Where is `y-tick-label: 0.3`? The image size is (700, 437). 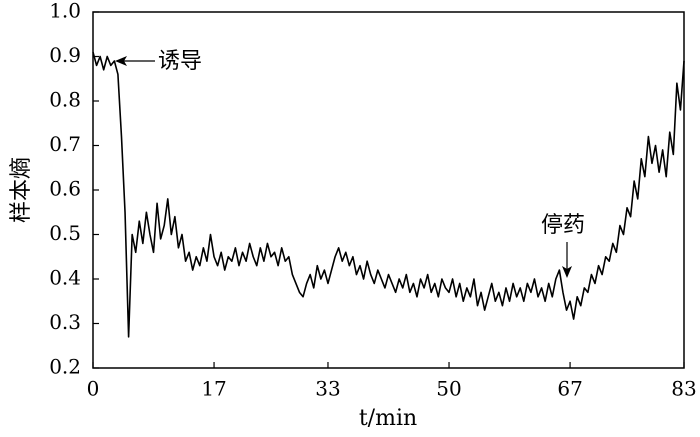
y-tick-label: 0.3 is located at coordinates (65, 322).